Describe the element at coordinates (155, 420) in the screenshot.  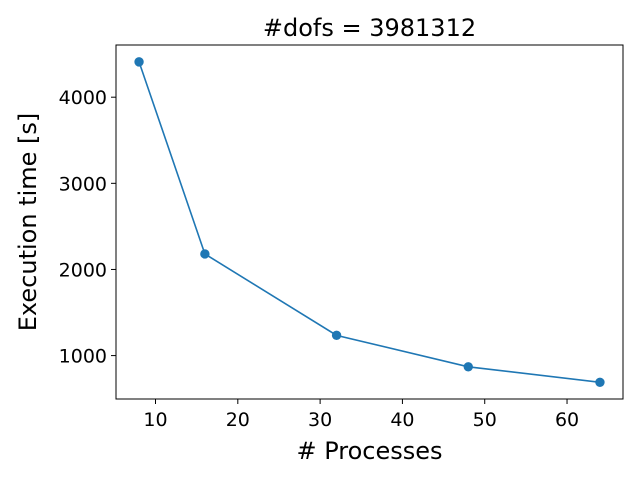
I see `x-tick-label: 10` at that location.